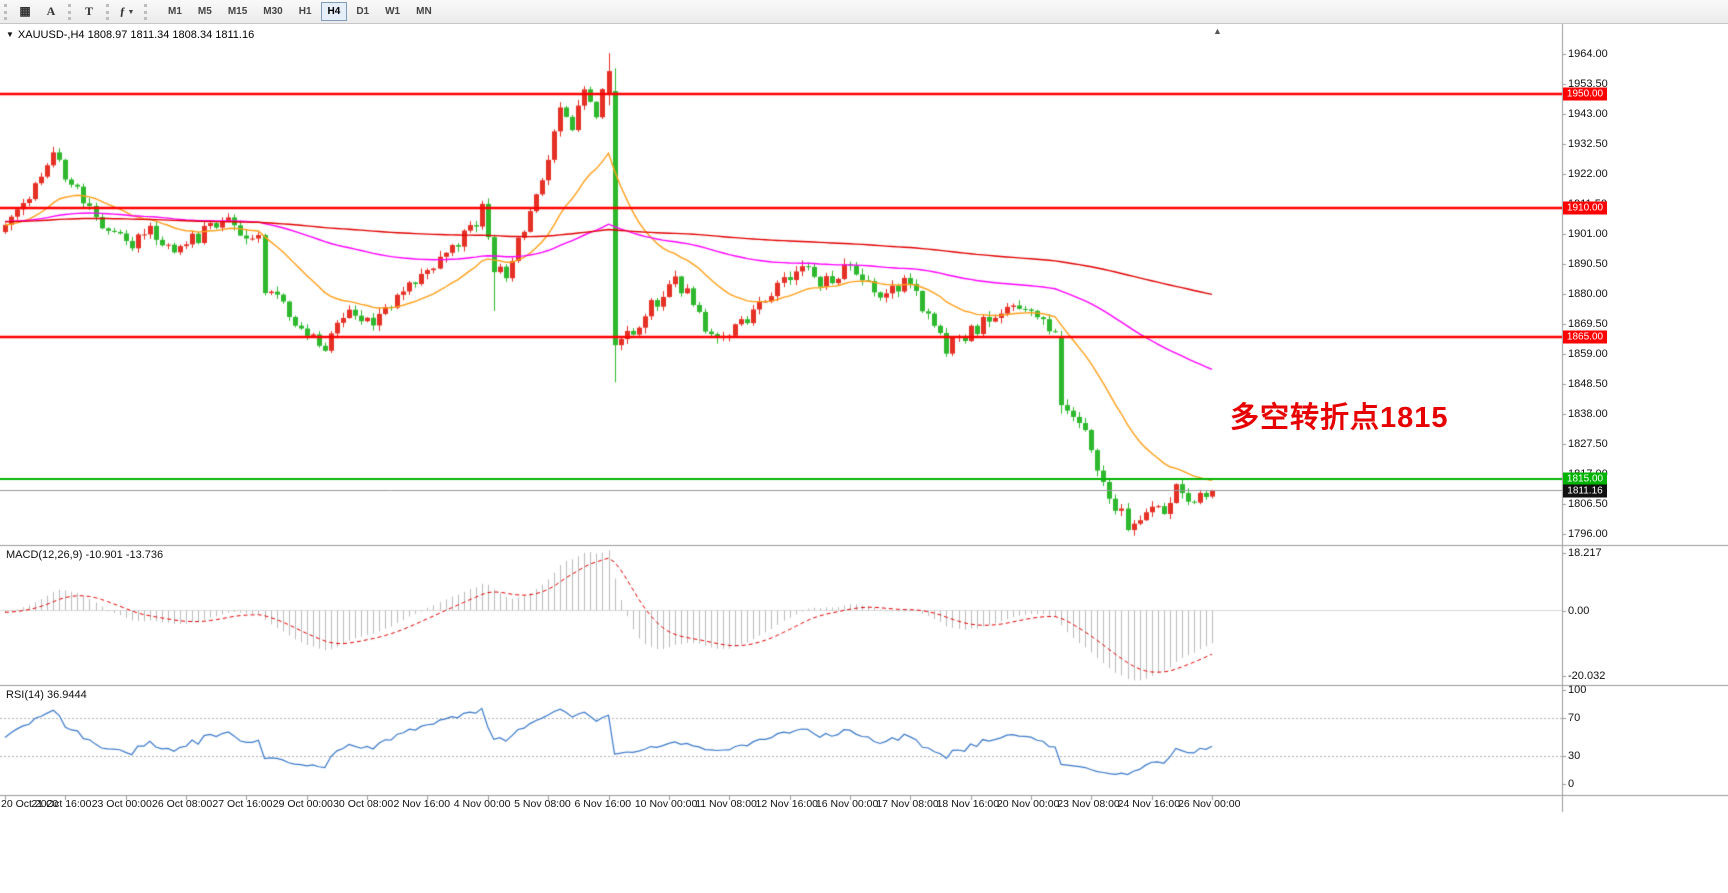 The image size is (1728, 893). Describe the element at coordinates (1574, 718) in the screenshot. I see `rsi-axis-label: 70` at that location.